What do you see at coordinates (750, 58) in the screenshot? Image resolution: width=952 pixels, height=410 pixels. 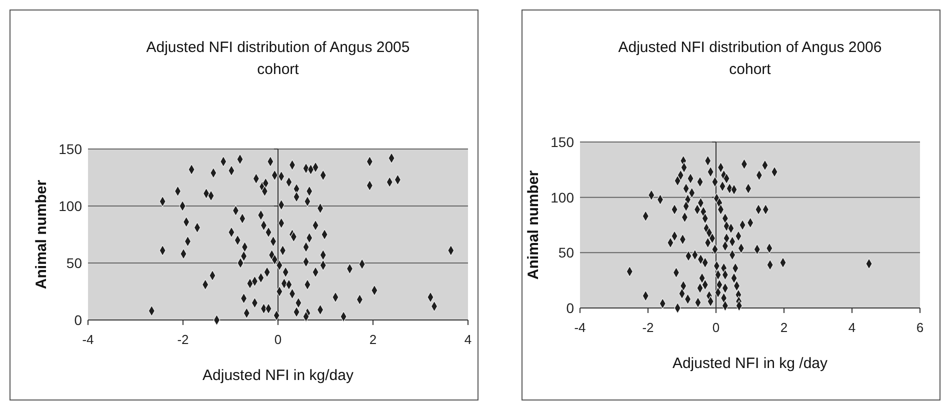 I see `chart-title: Adjusted NFI distribution of Angus 2006 cohort` at bounding box center [750, 58].